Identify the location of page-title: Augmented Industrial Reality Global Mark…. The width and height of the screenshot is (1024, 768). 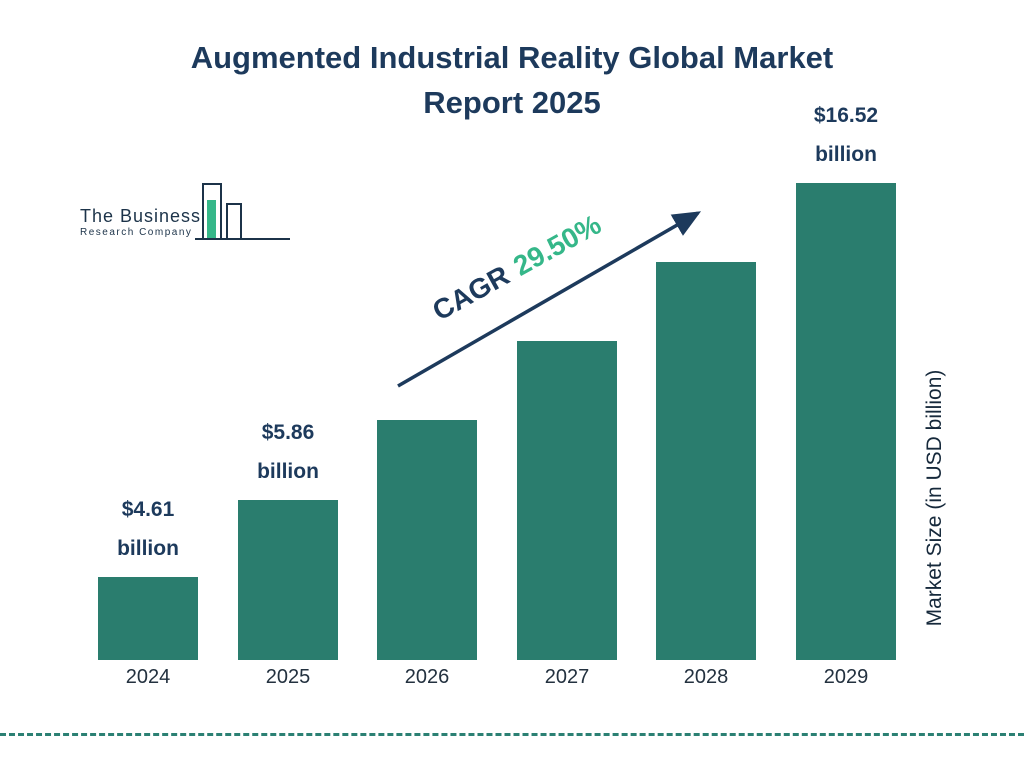
(512, 81).